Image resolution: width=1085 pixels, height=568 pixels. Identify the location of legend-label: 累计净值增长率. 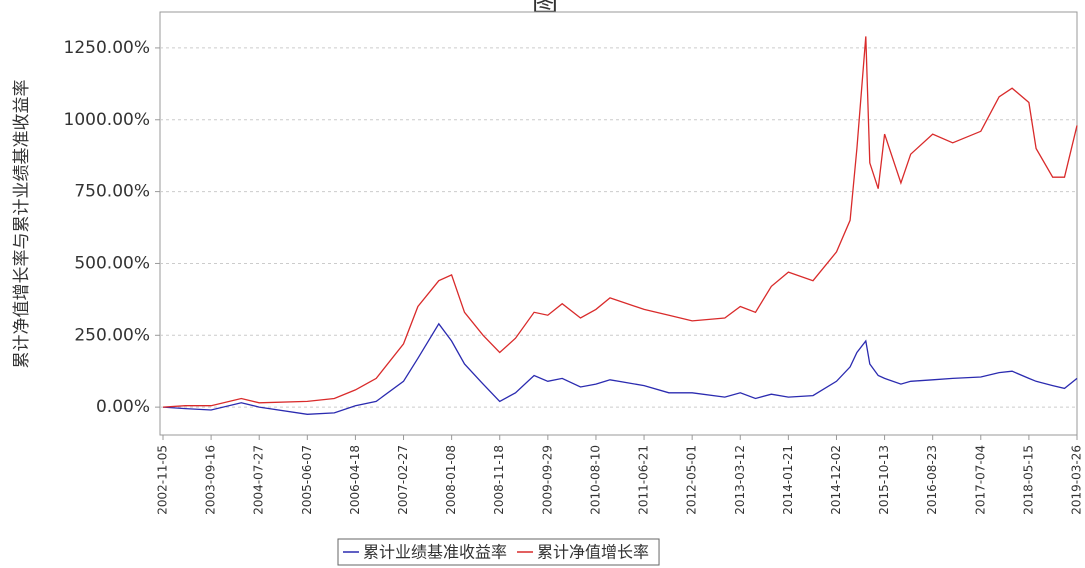
(593, 552).